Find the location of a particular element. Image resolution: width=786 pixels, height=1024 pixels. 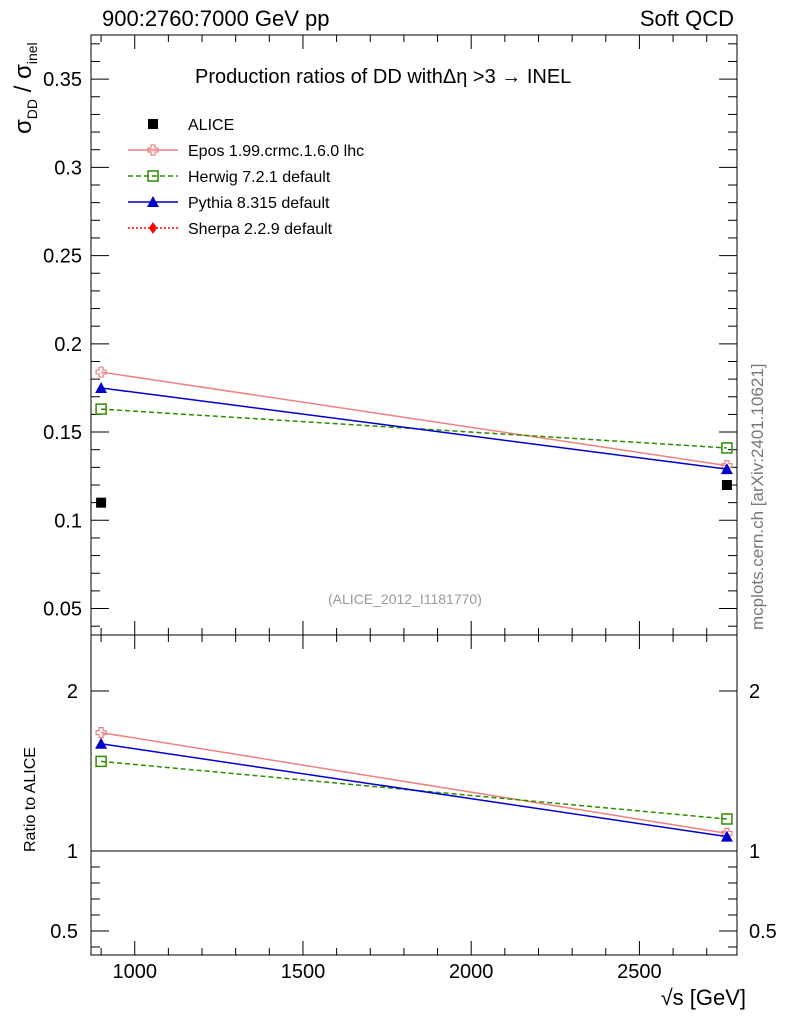

legend-entry: ALICE is located at coordinates (191, 125).